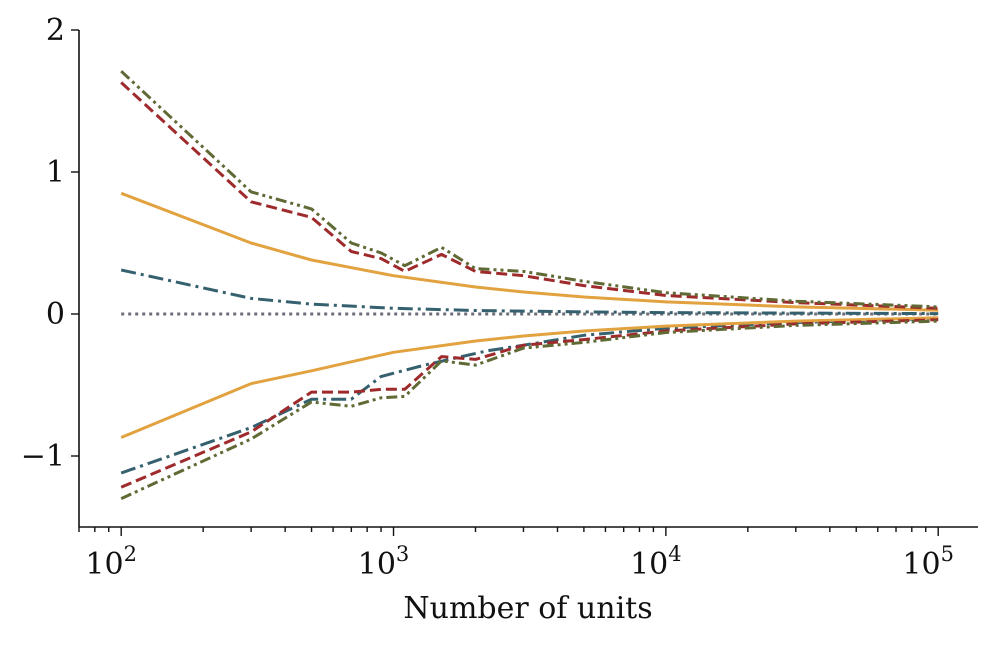 The width and height of the screenshot is (996, 648). What do you see at coordinates (130, 554) in the screenshot?
I see `x-tick-exponent: 2` at bounding box center [130, 554].